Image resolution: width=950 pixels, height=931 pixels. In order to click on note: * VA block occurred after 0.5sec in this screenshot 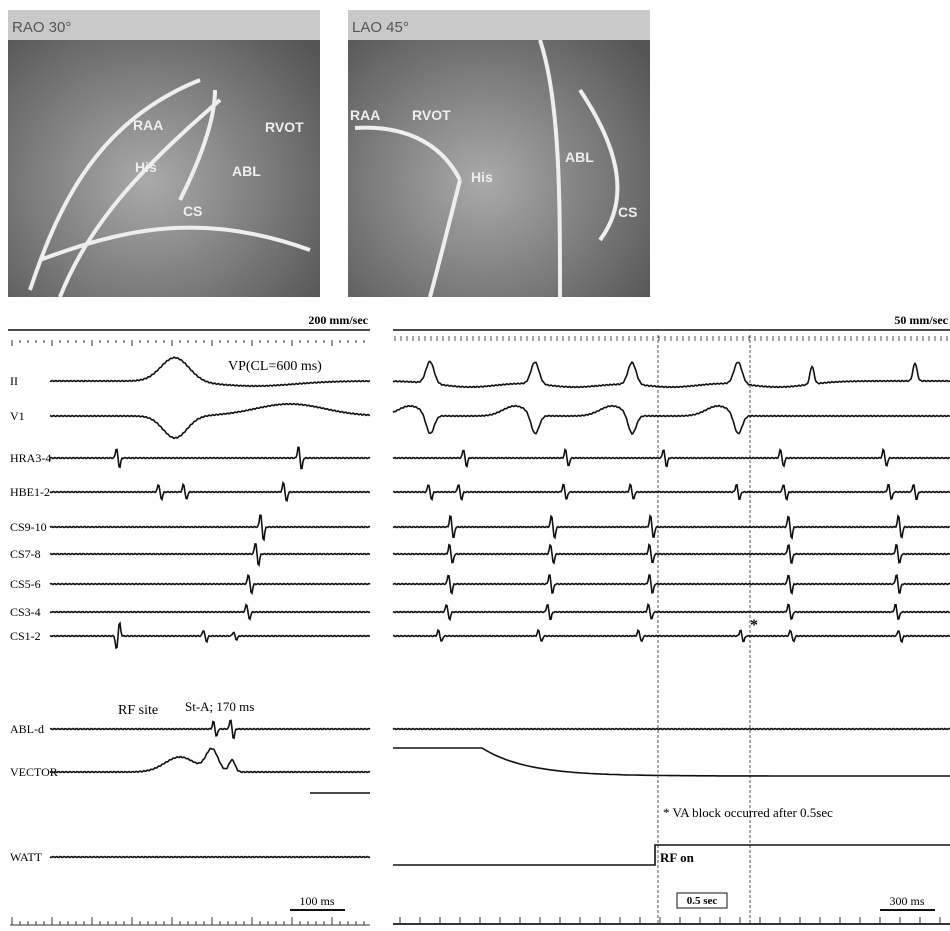, I will do `click(748, 812)`.